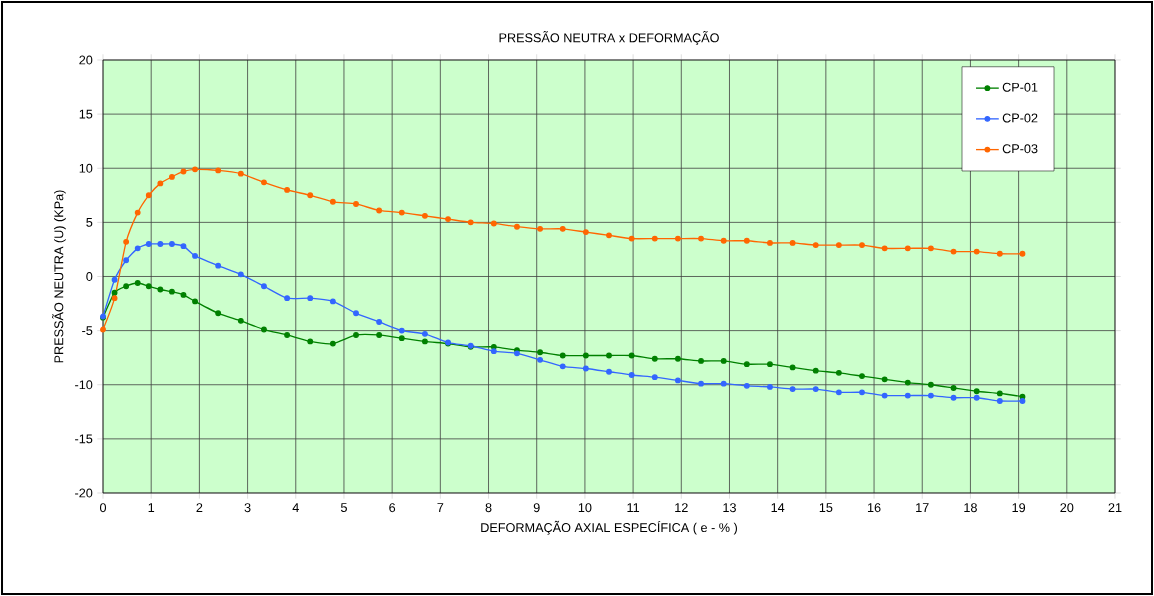 This screenshot has height=596, width=1154. Describe the element at coordinates (89, 222) in the screenshot. I see `y-tick-label: 5` at that location.